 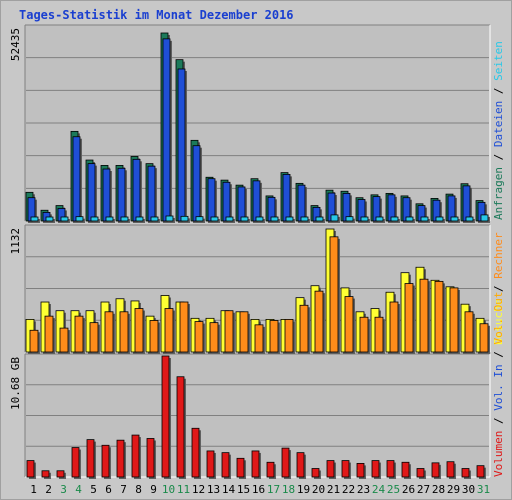 I want to click on x-tick-label: 21, so click(x=333, y=489).